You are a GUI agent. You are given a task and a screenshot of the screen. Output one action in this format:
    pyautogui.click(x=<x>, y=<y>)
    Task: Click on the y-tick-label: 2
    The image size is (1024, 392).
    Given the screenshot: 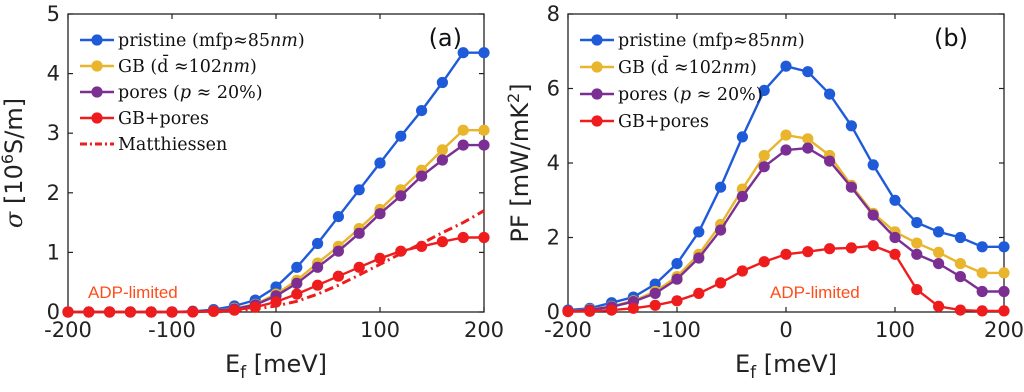 What is the action you would take?
    pyautogui.click(x=553, y=238)
    